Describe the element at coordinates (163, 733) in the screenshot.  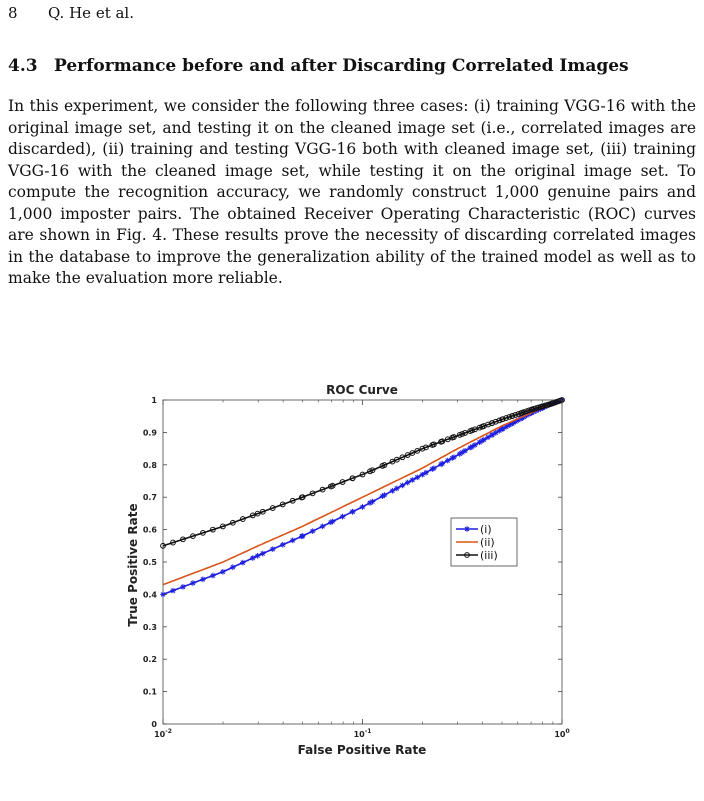
I see `x-tick-label: 10⁻²` at that location.